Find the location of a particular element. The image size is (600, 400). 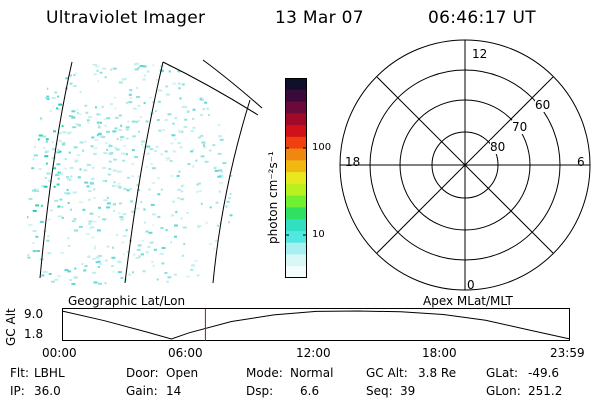

timeline-xtick-1800: 18:00 is located at coordinates (439, 353).